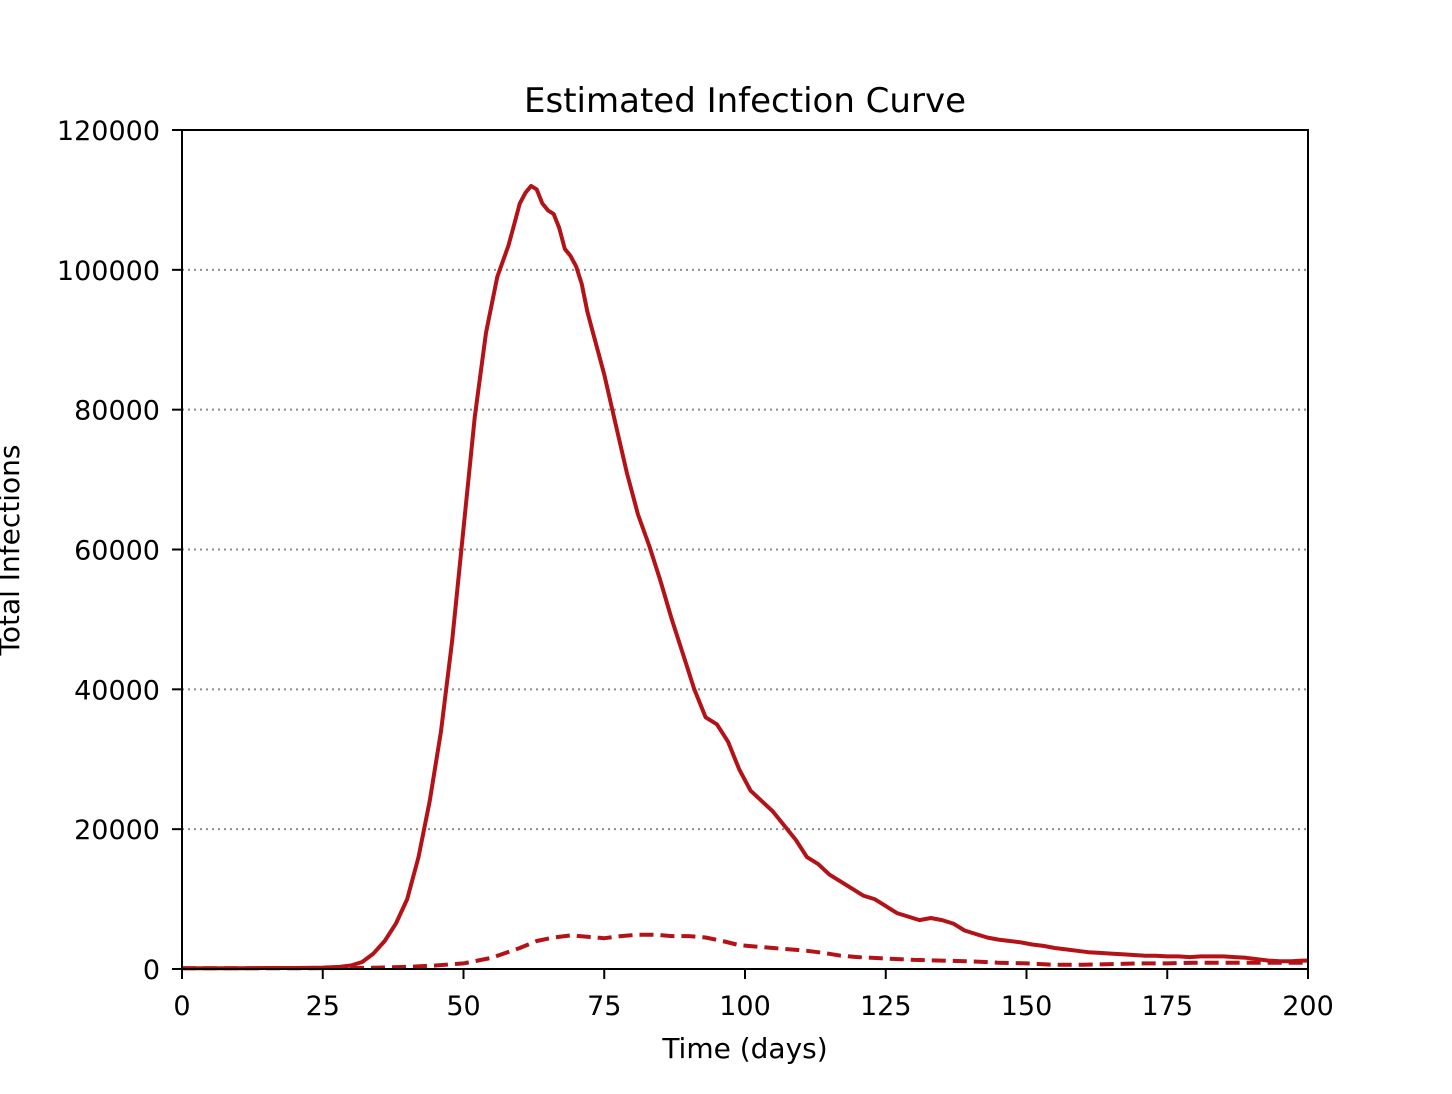 This screenshot has width=1452, height=1094. Describe the element at coordinates (323, 1006) in the screenshot. I see `x-tick-label: 25` at that location.